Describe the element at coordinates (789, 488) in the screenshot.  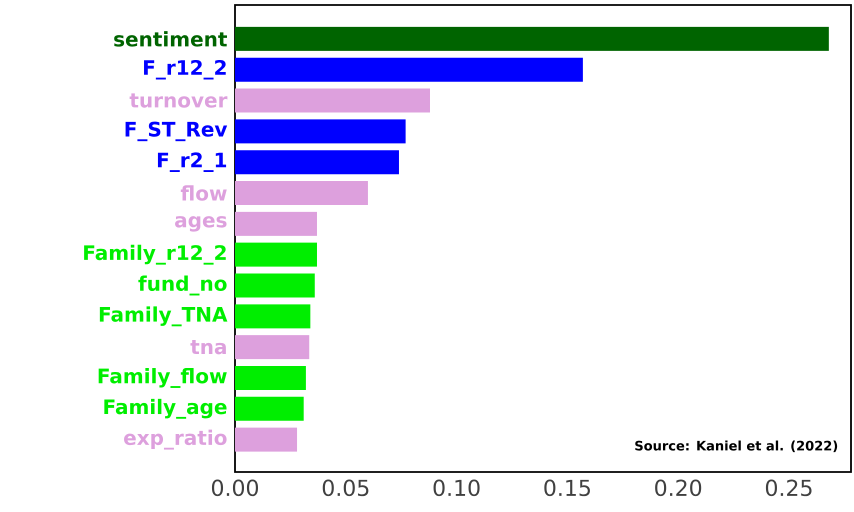
I see `x-tick-label: 0.25` at that location.